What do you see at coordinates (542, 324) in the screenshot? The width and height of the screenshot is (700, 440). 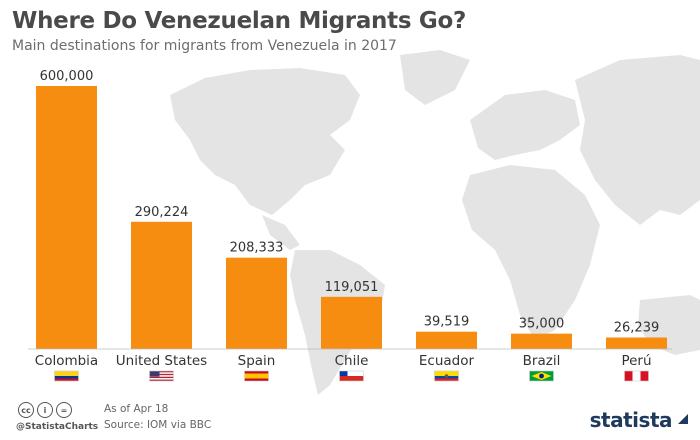 I see `data-label: 35,000` at bounding box center [542, 324].